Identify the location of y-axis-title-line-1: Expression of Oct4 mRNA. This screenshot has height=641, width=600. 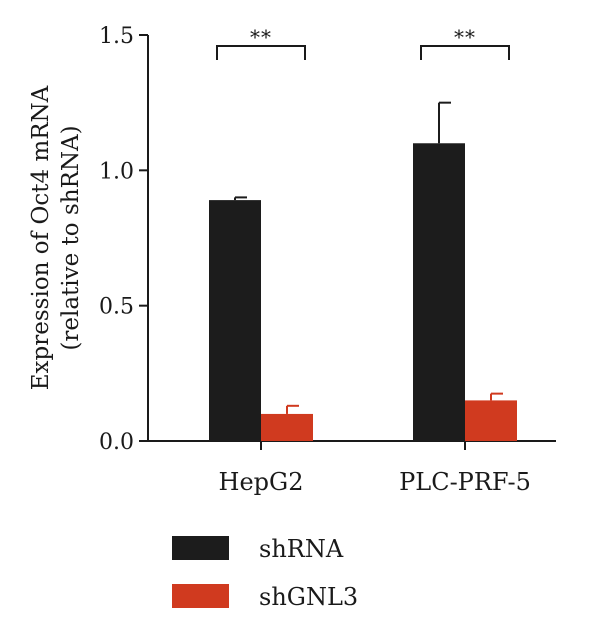
(41, 237).